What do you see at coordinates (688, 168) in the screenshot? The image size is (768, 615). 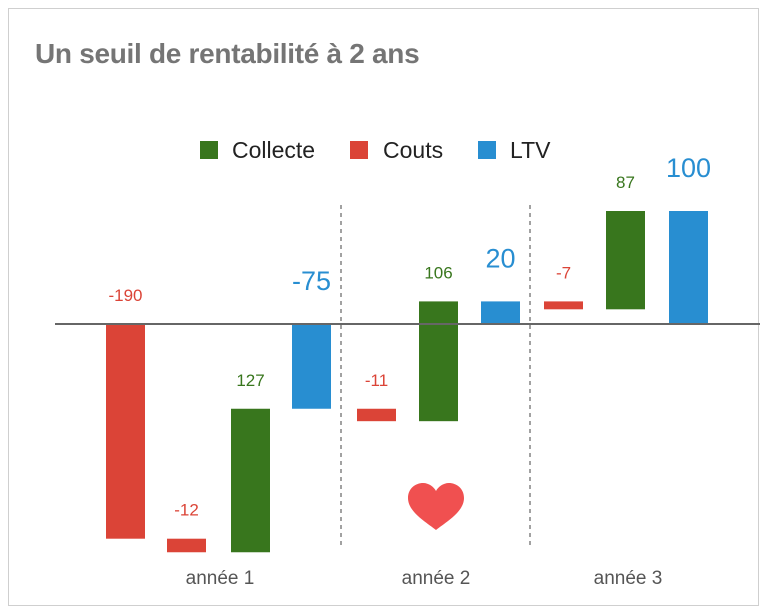 I see `data-label: 100` at bounding box center [688, 168].